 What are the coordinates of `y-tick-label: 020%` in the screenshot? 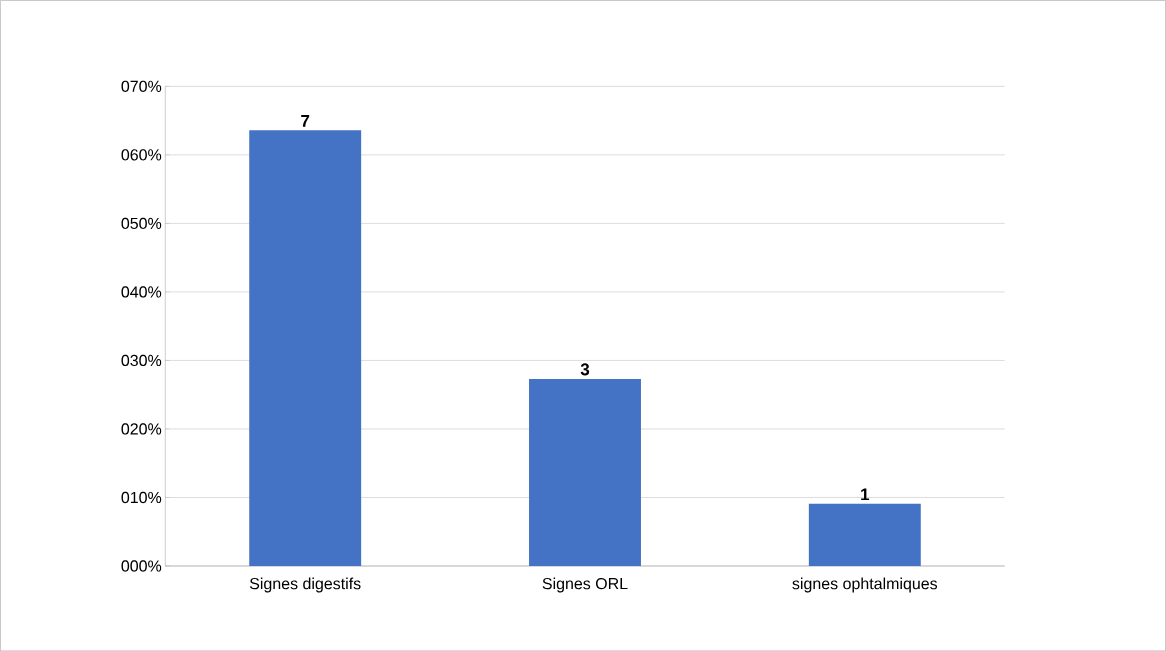 It's located at (141, 429).